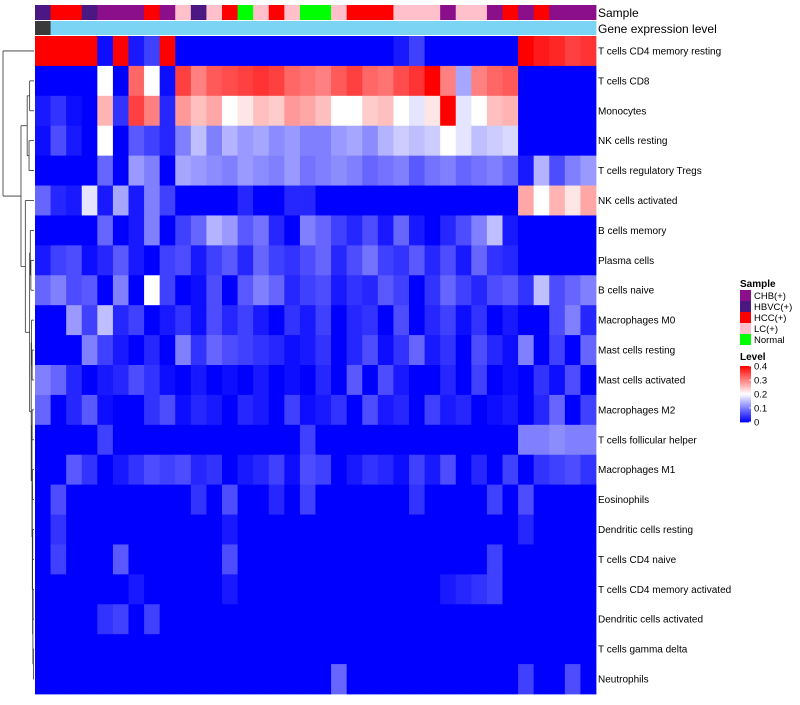 This screenshot has height=705, width=800. I want to click on row-label-dendritic-cells-activated: Dendritic cells activated, so click(650, 620).